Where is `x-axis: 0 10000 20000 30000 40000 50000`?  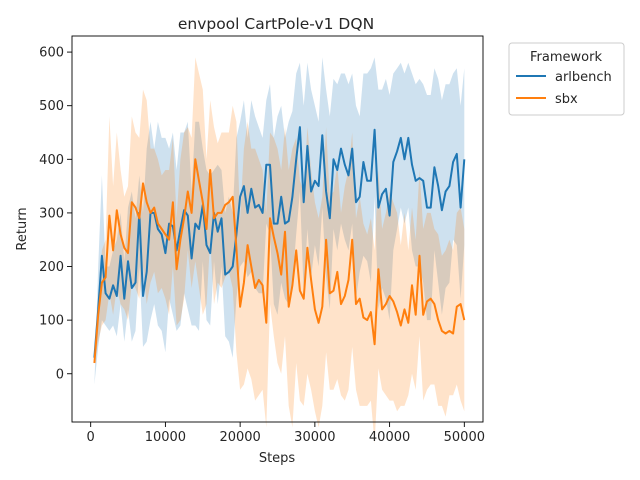
x-axis: 0 10000 20000 30000 40000 50000 is located at coordinates (286, 433).